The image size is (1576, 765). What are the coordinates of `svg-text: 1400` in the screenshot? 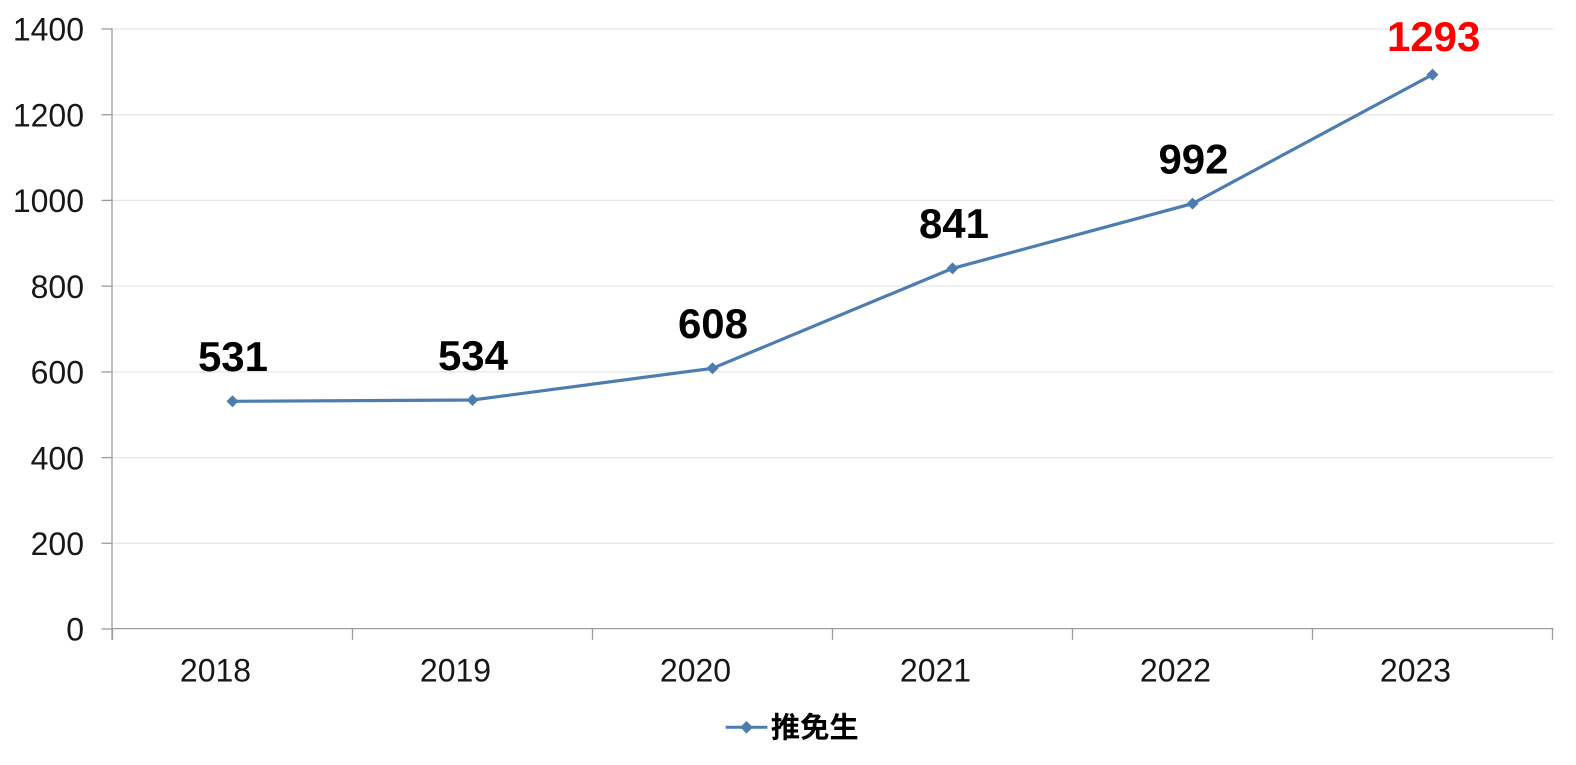 It's located at (48, 30).